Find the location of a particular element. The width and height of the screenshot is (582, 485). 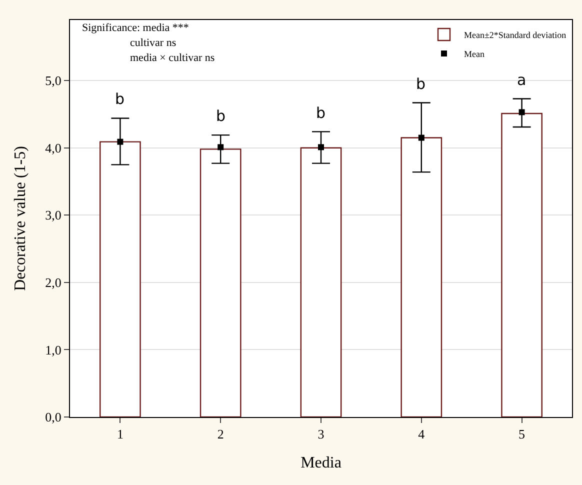

x-tick-label: 5 is located at coordinates (522, 434).